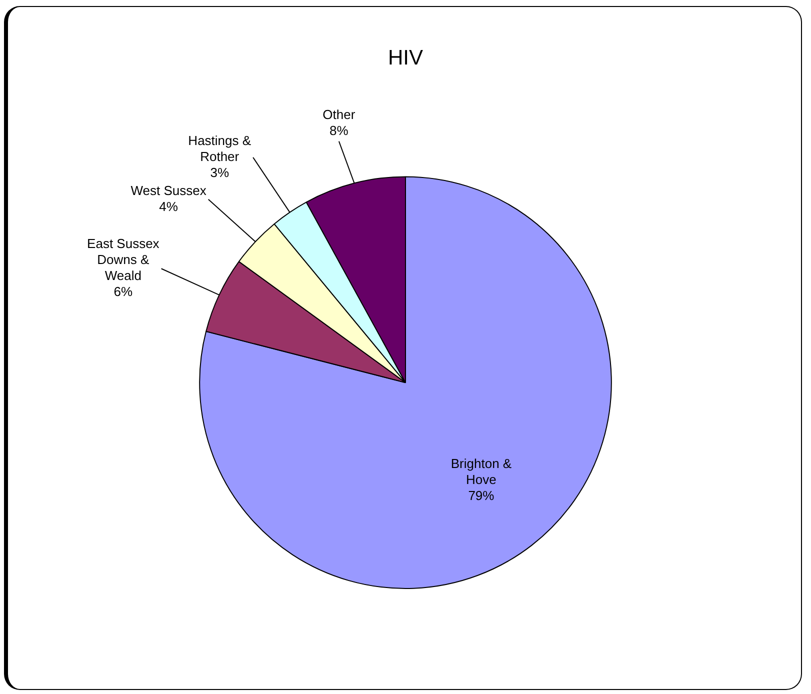 The width and height of the screenshot is (811, 694). I want to click on chart-title: HIV, so click(406, 58).